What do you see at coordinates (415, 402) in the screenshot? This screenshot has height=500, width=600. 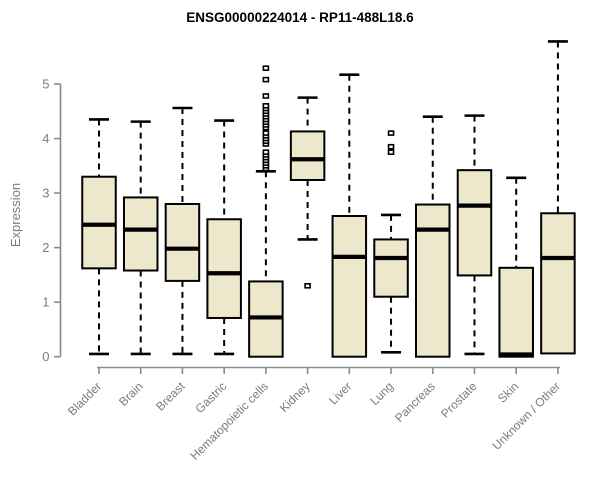 I see `x-tick-label: Pancreas` at bounding box center [415, 402].